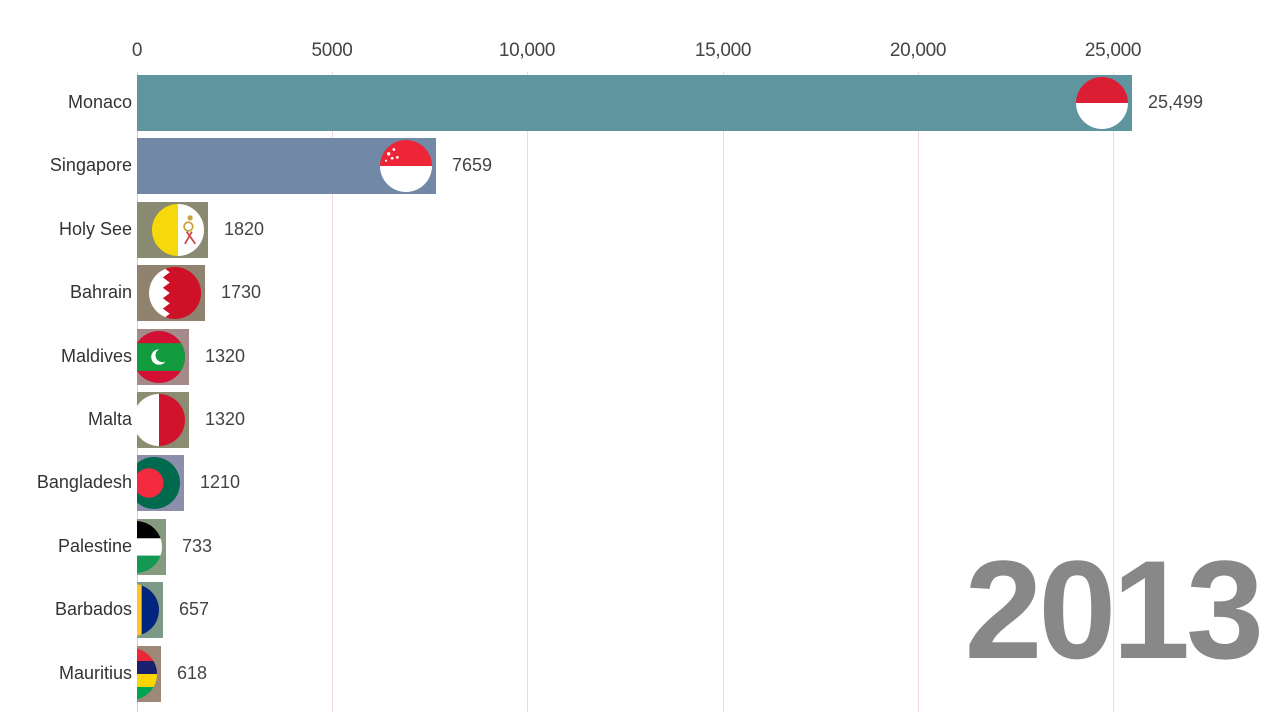  What do you see at coordinates (1113, 50) in the screenshot?
I see `x-tick-label: 25,000` at bounding box center [1113, 50].